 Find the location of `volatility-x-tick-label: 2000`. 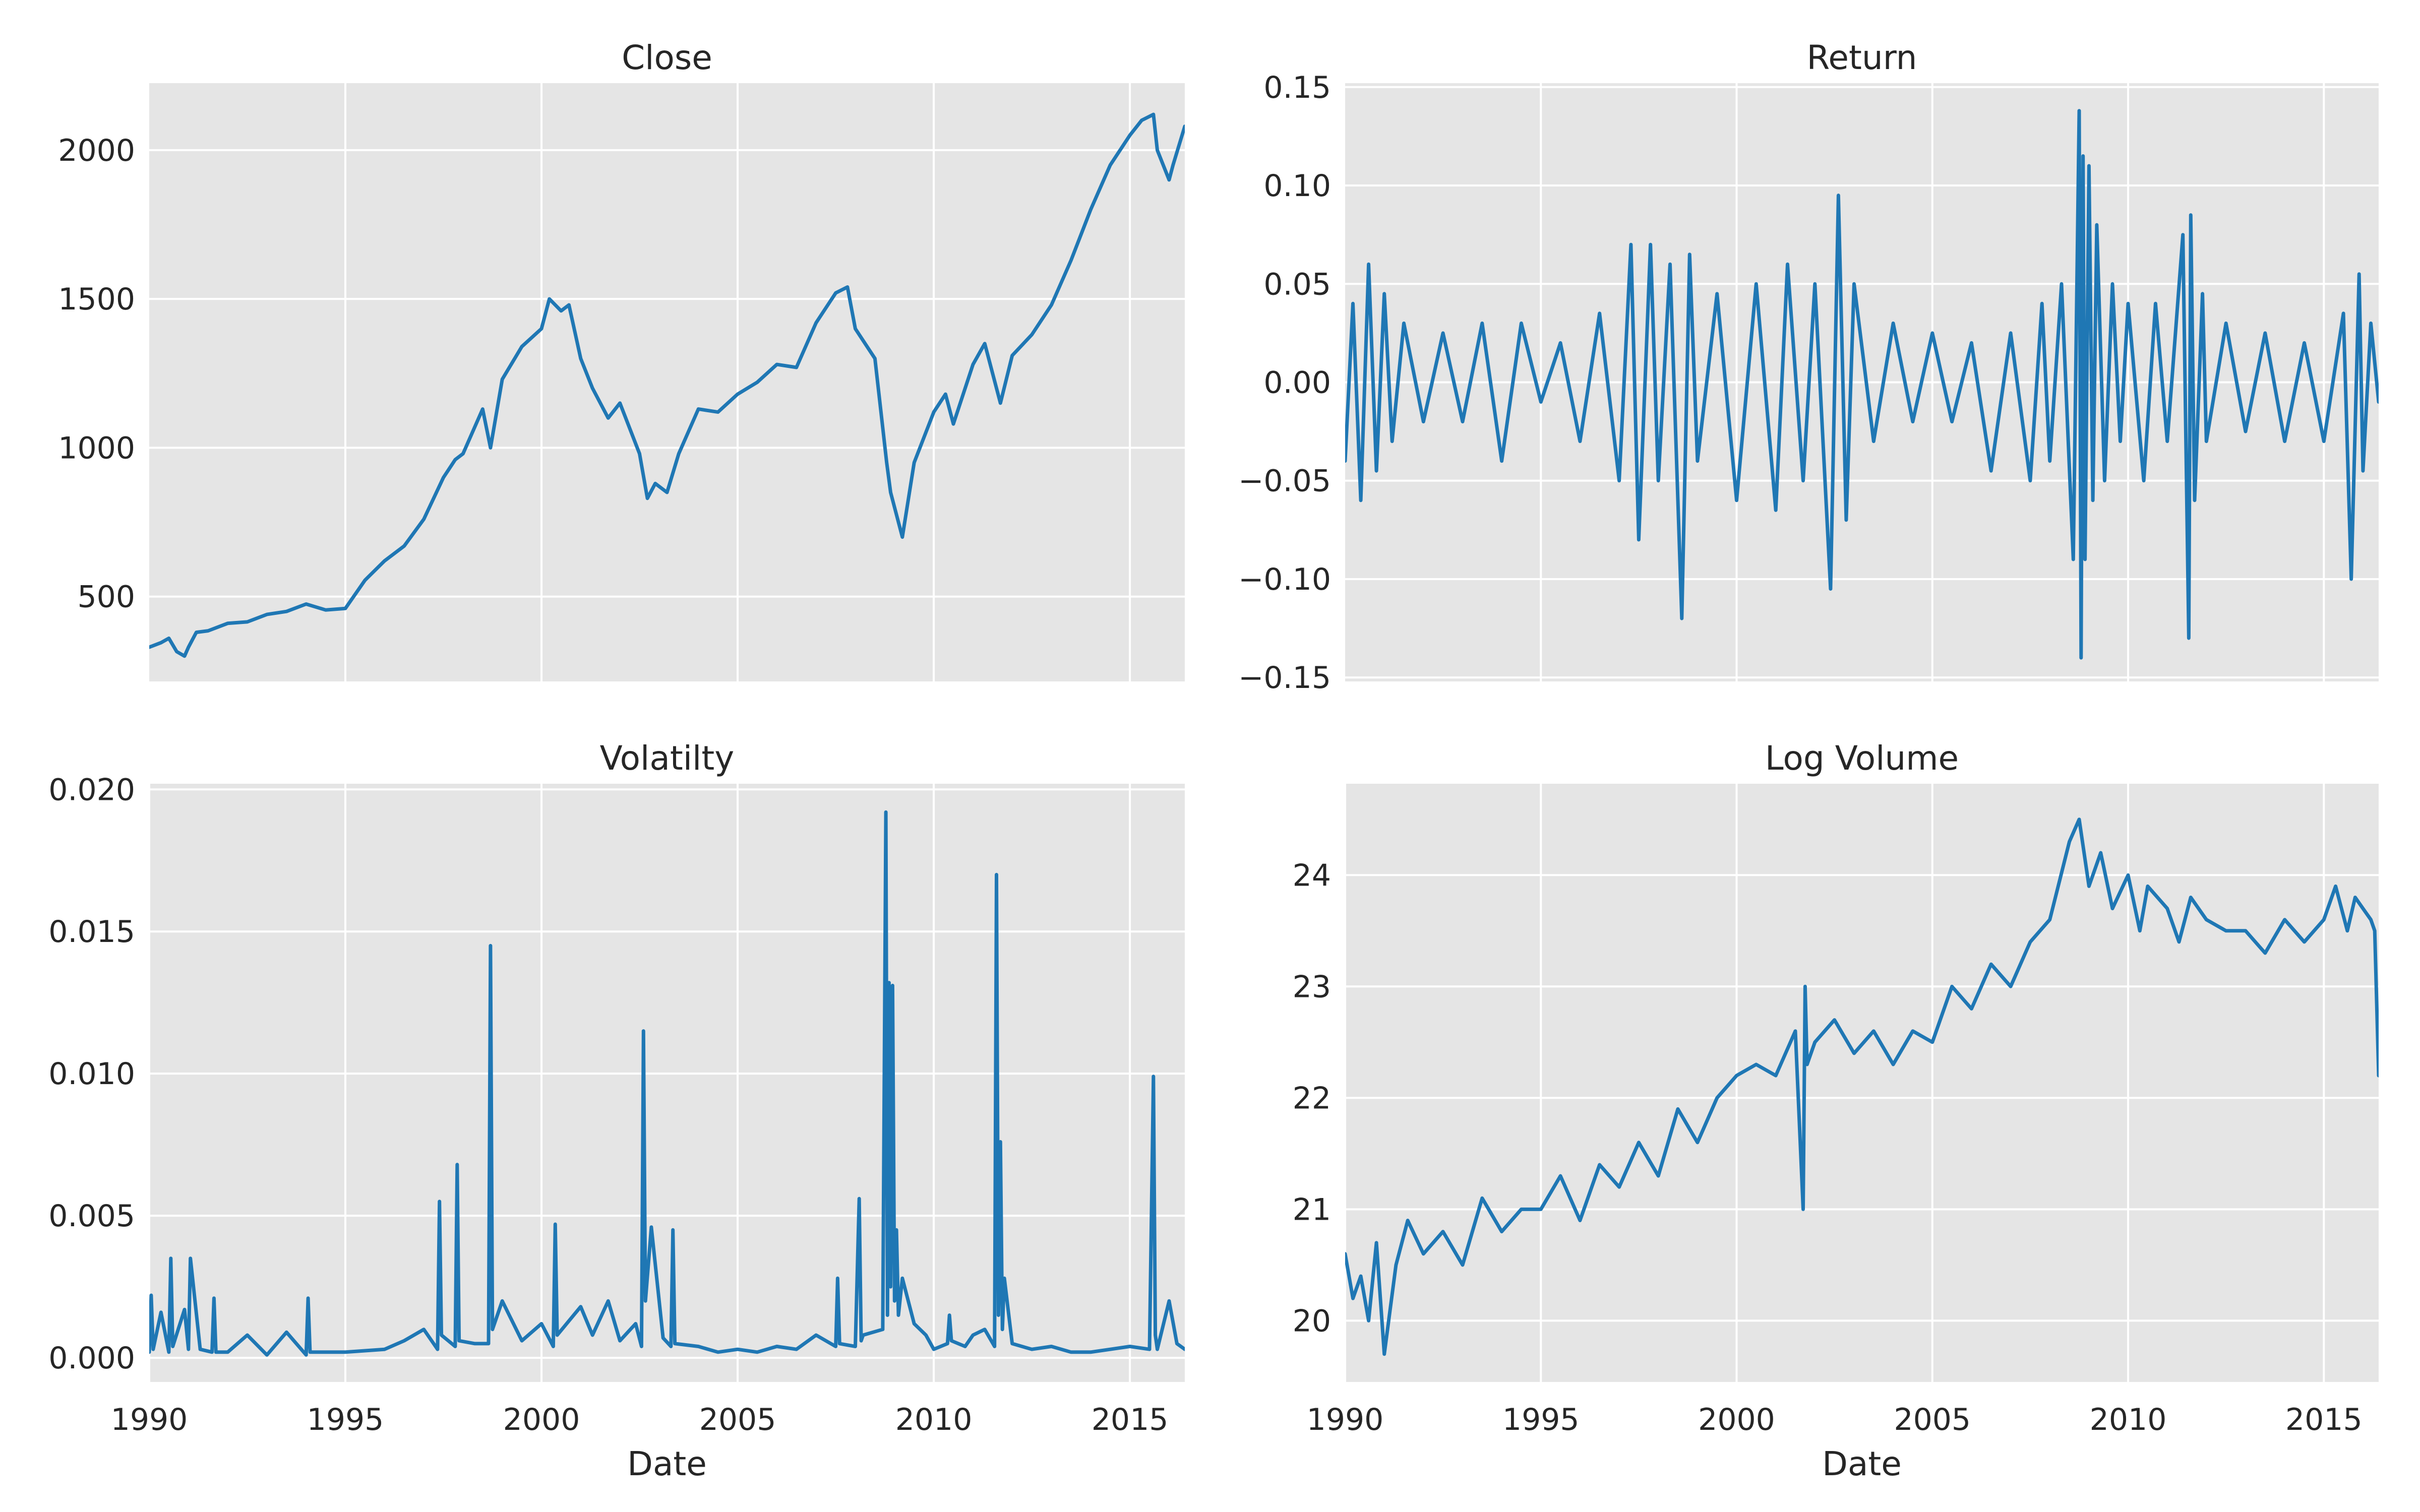

volatility-x-tick-label: 2000 is located at coordinates (541, 1419).